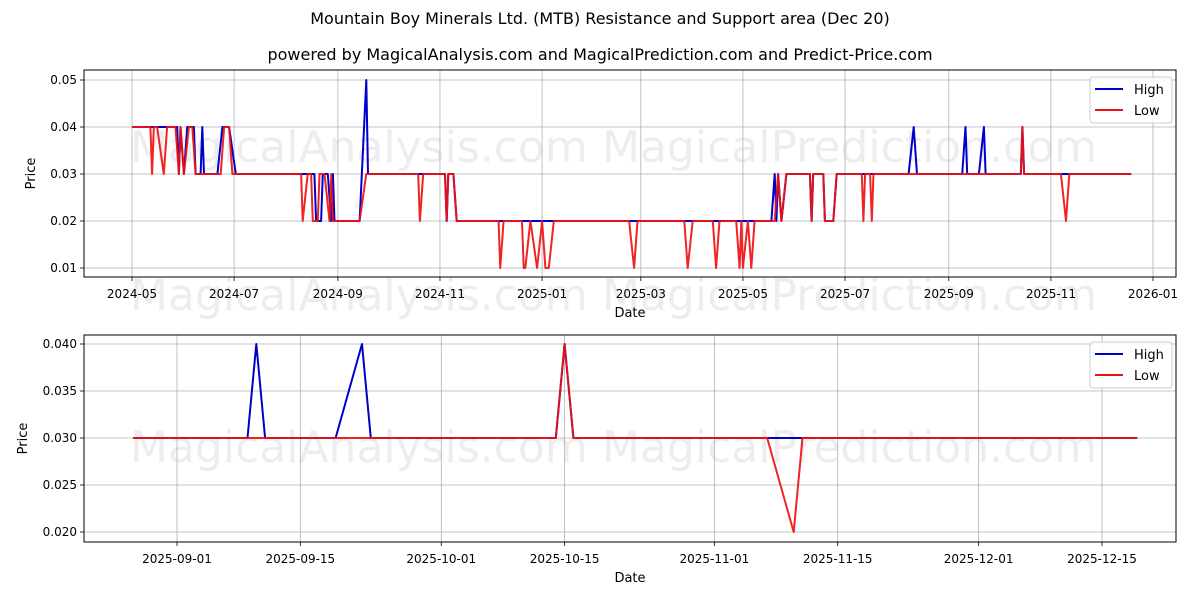 Image resolution: width=1200 pixels, height=600 pixels. I want to click on x-tick-label: 2025-09, so click(949, 294).